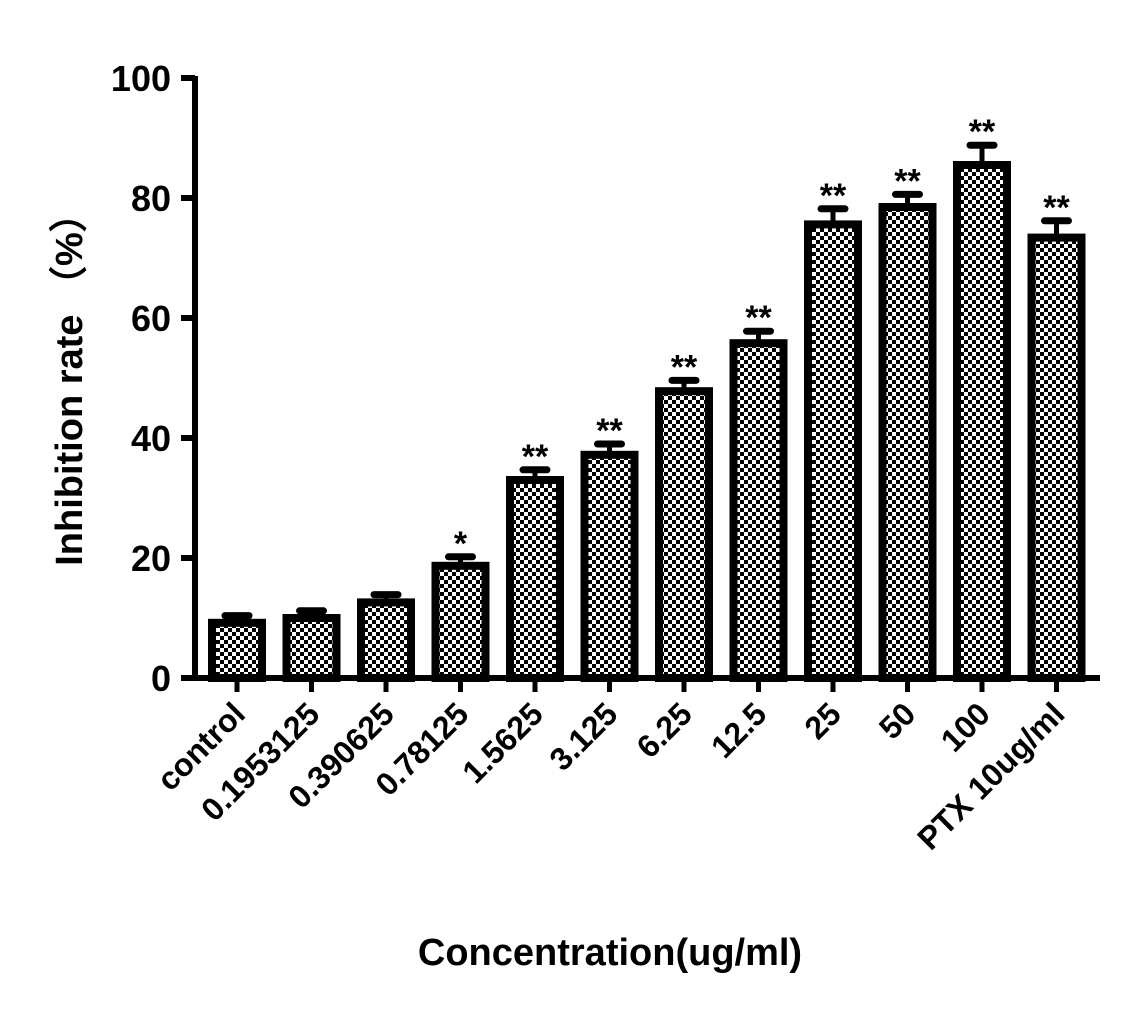 Image resolution: width=1124 pixels, height=1022 pixels. What do you see at coordinates (70, 380) in the screenshot?
I see `y-axis-label: Inhibition rate （%）` at bounding box center [70, 380].